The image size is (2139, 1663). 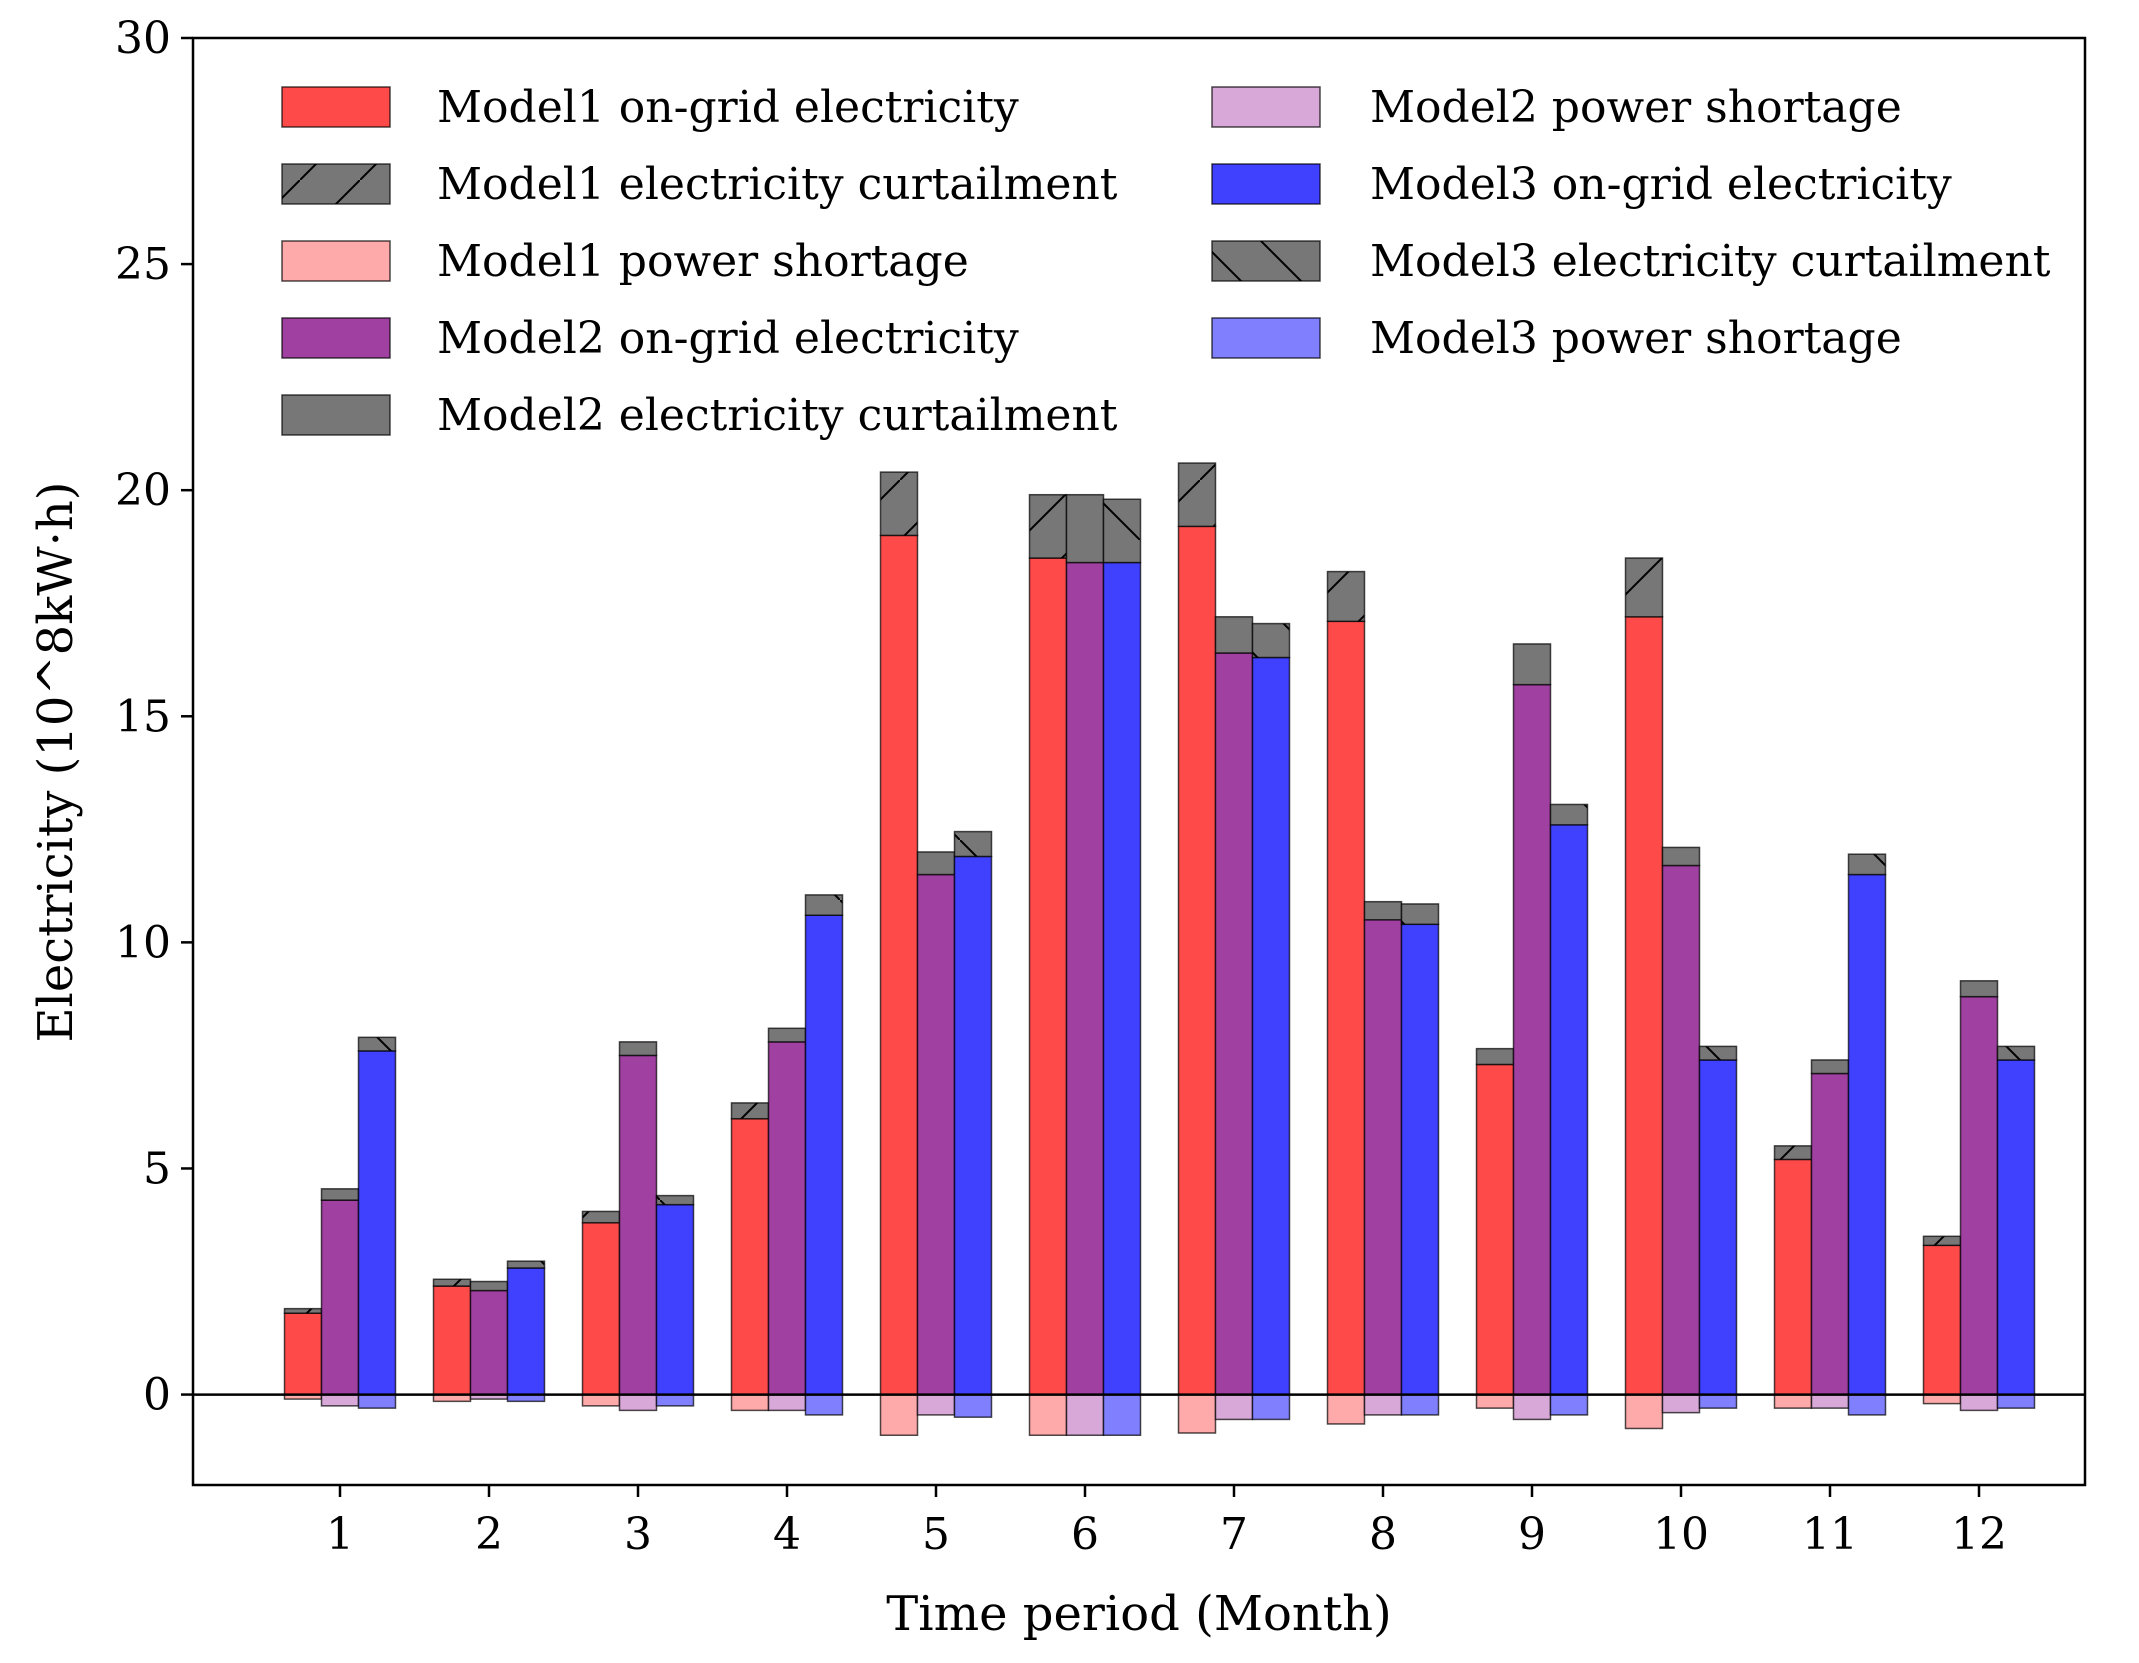 I want to click on legend-label: Model1 electricity curtailment, so click(x=777, y=184).